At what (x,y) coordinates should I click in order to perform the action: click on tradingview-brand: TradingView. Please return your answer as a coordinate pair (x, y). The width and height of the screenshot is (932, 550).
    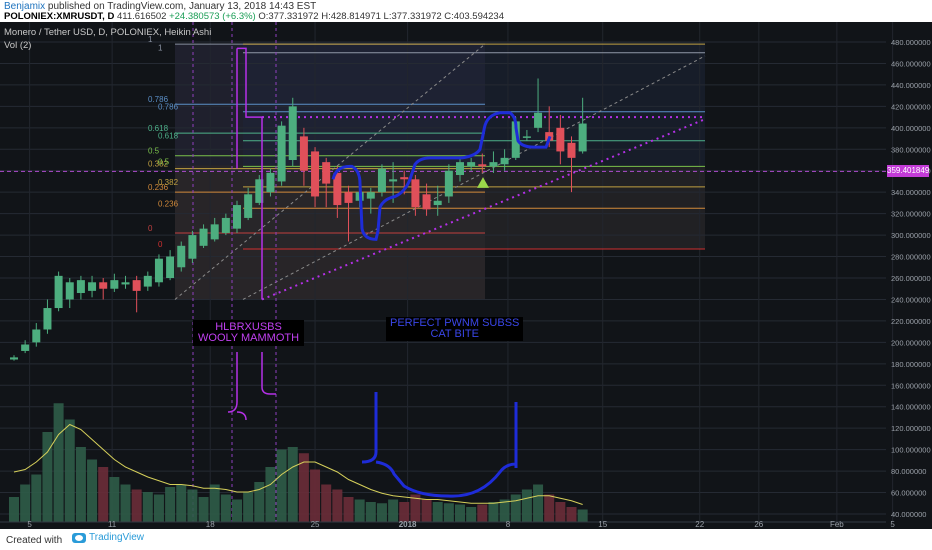
    Looking at the image, I should click on (108, 537).